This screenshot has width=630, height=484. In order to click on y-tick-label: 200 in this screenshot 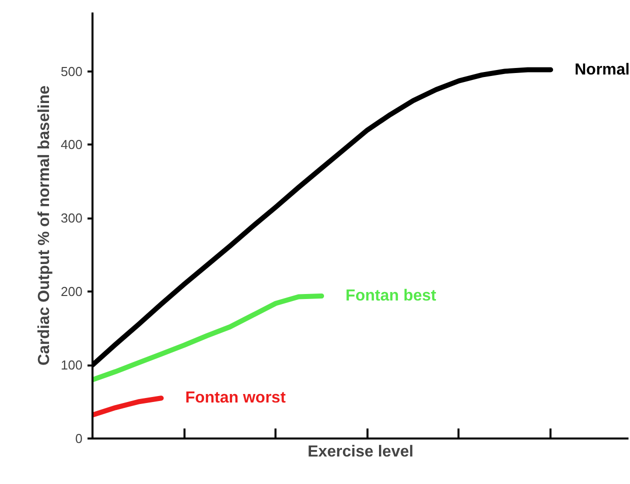, I will do `click(71, 292)`.